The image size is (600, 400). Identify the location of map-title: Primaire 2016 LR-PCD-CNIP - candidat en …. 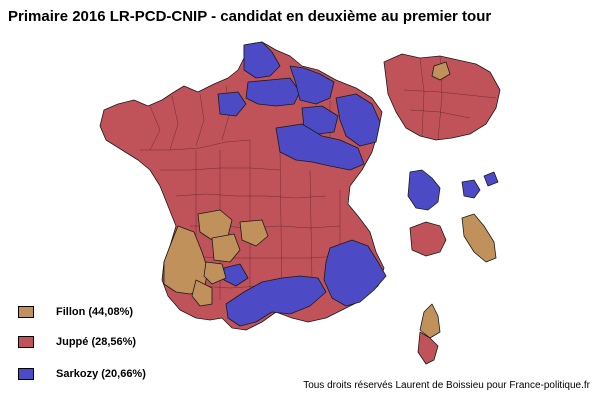
(250, 16).